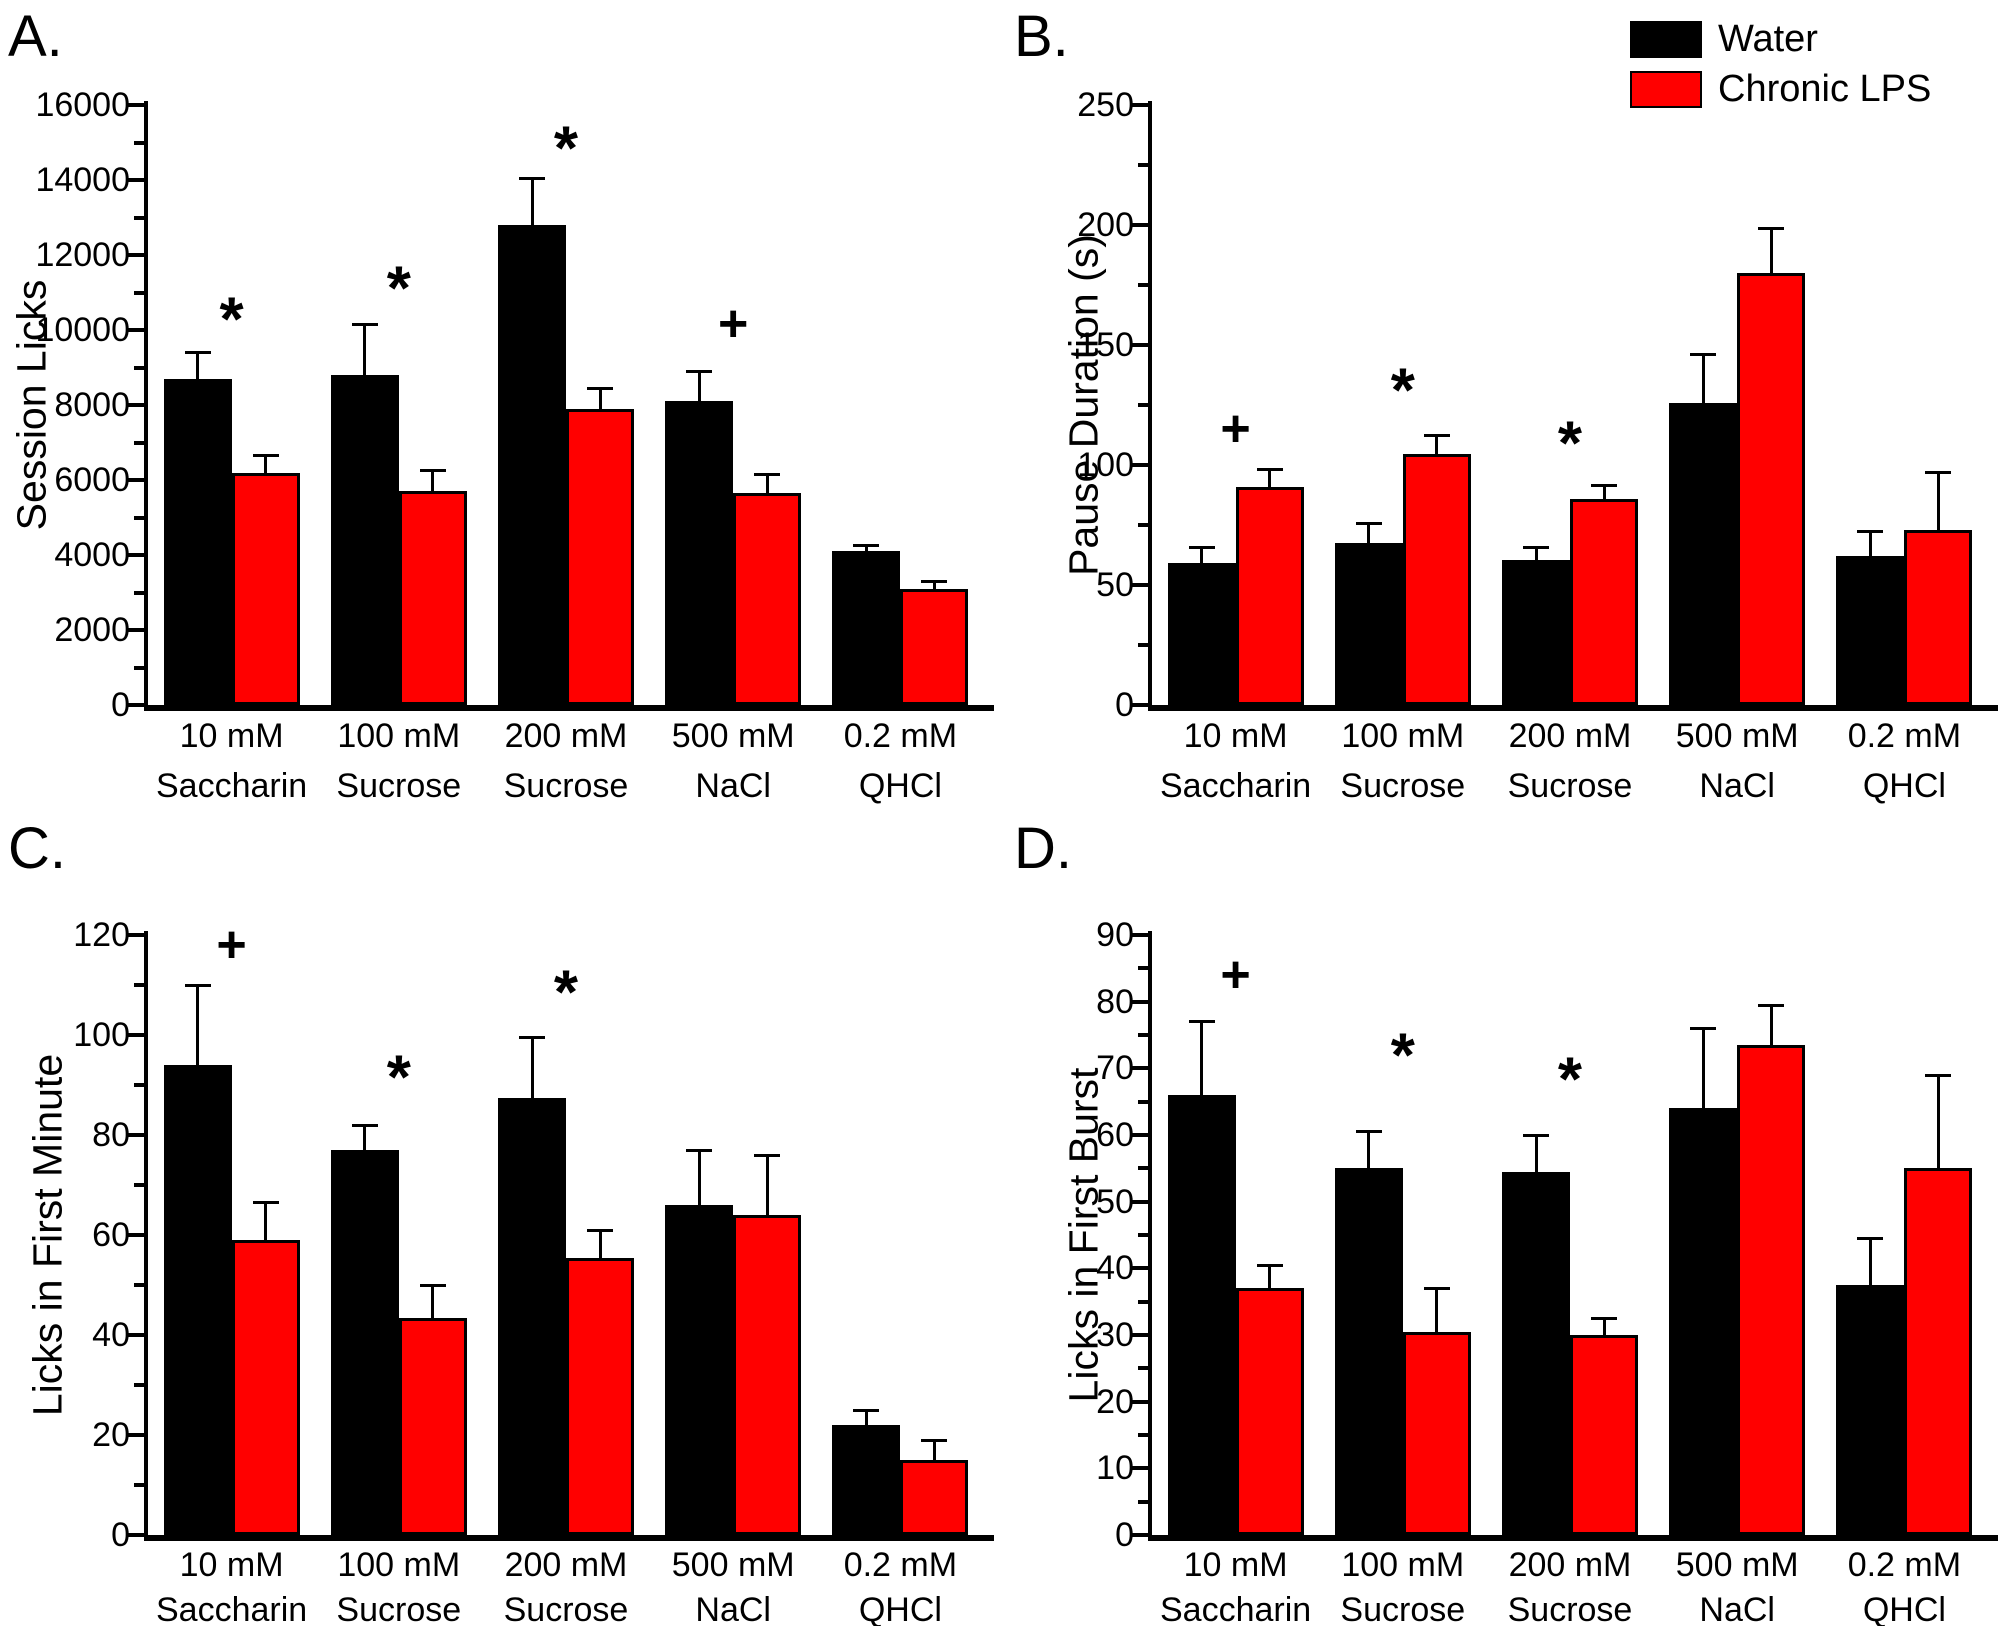  I want to click on x-category-a-3-line1: 500 mM, so click(733, 736).